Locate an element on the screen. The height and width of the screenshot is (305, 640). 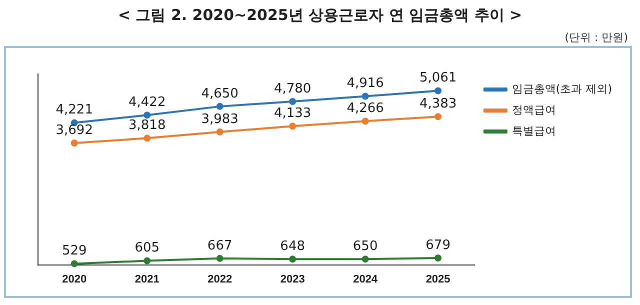
x-tick-label: 2020 is located at coordinates (74, 279).